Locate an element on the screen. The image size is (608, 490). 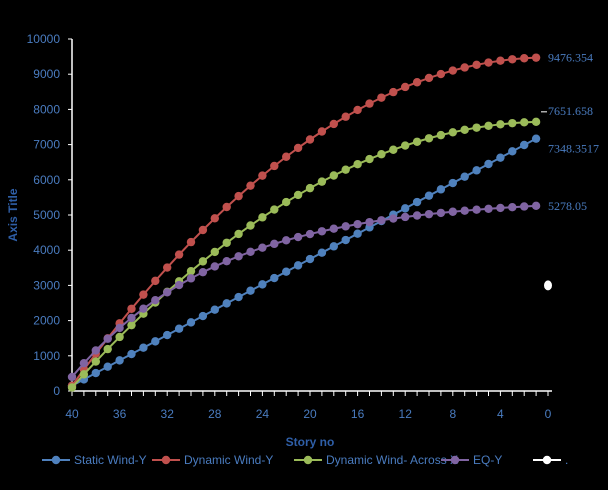
x-tick-label: 4 is located at coordinates (500, 414).